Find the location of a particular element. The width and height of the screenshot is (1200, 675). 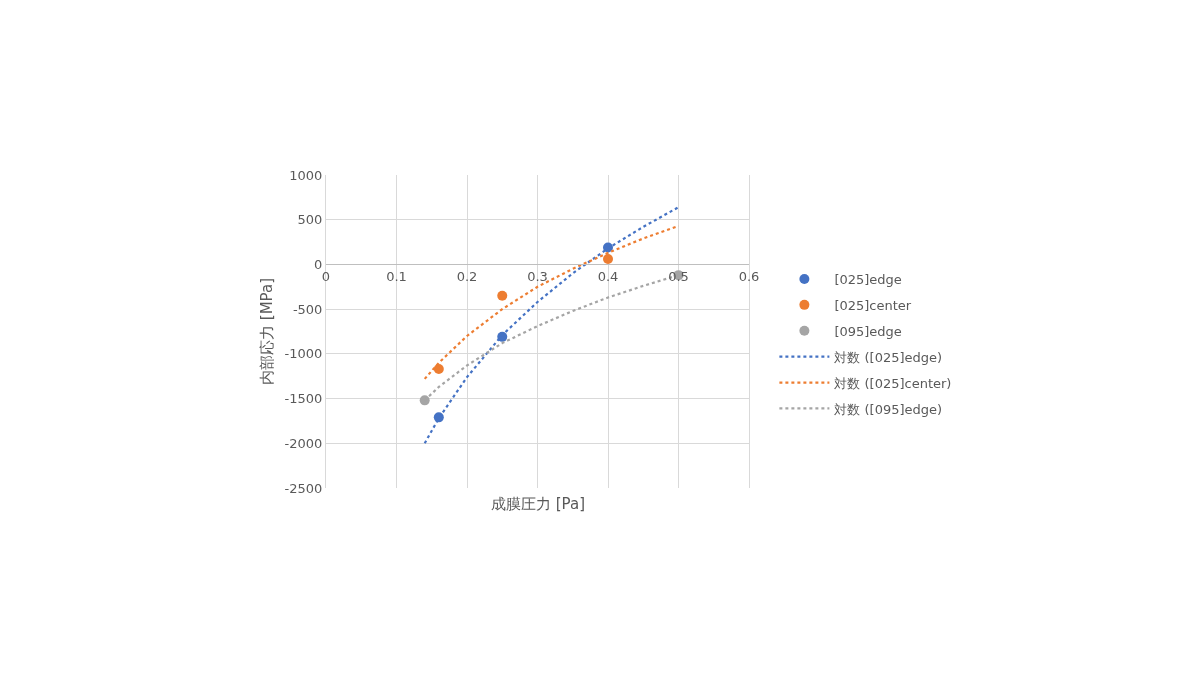

legend-label: [095]edge is located at coordinates (868, 331).